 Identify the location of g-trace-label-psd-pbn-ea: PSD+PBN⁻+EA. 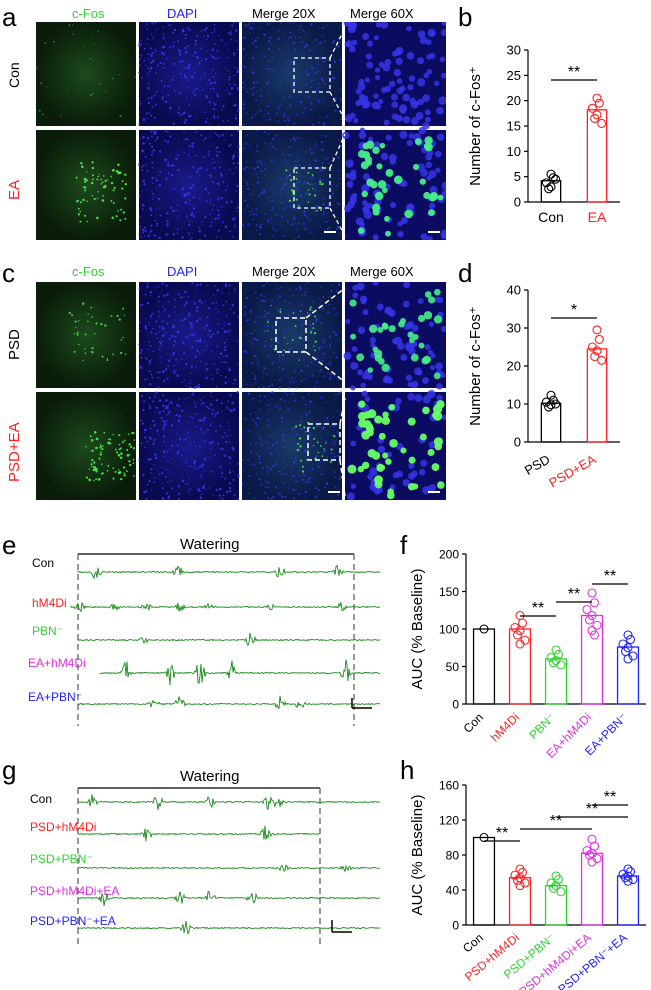
(73, 921).